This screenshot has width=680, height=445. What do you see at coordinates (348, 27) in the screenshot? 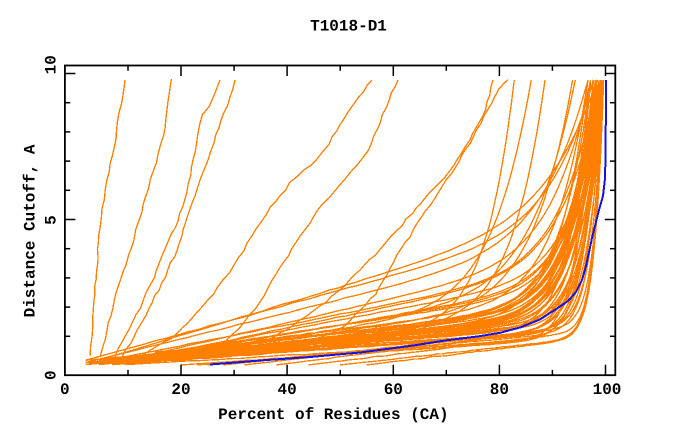
I see `svg-text: T1018-D1` at bounding box center [348, 27].